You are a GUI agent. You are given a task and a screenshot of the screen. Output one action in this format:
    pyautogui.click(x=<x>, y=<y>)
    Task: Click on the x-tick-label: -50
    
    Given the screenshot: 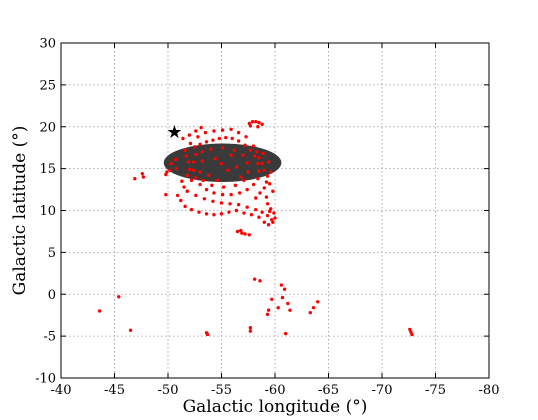 What is the action you would take?
    pyautogui.click(x=168, y=390)
    